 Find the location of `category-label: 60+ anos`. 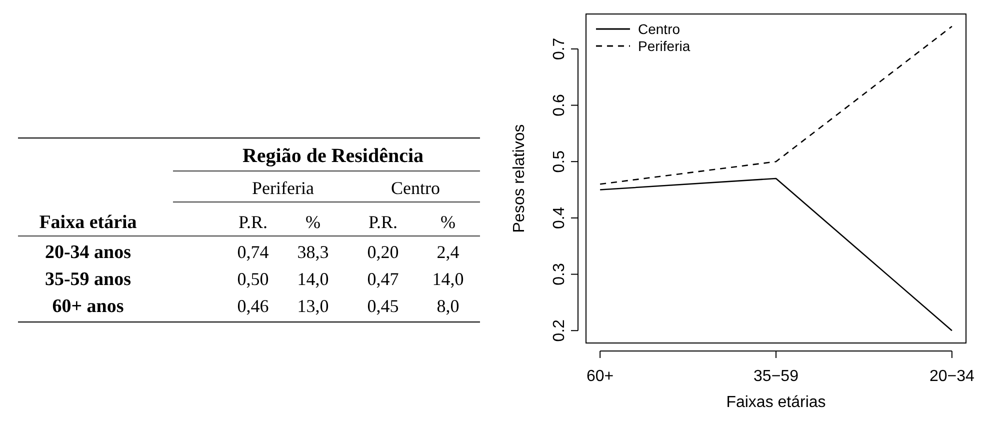

category-label: 60+ anos is located at coordinates (88, 306).